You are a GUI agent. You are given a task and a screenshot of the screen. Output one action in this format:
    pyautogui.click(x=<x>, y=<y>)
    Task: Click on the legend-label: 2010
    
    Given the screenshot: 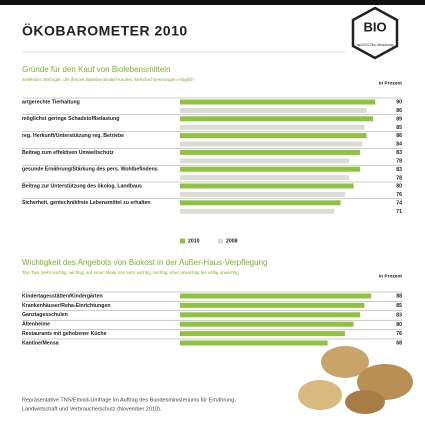 What is the action you would take?
    pyautogui.click(x=194, y=241)
    